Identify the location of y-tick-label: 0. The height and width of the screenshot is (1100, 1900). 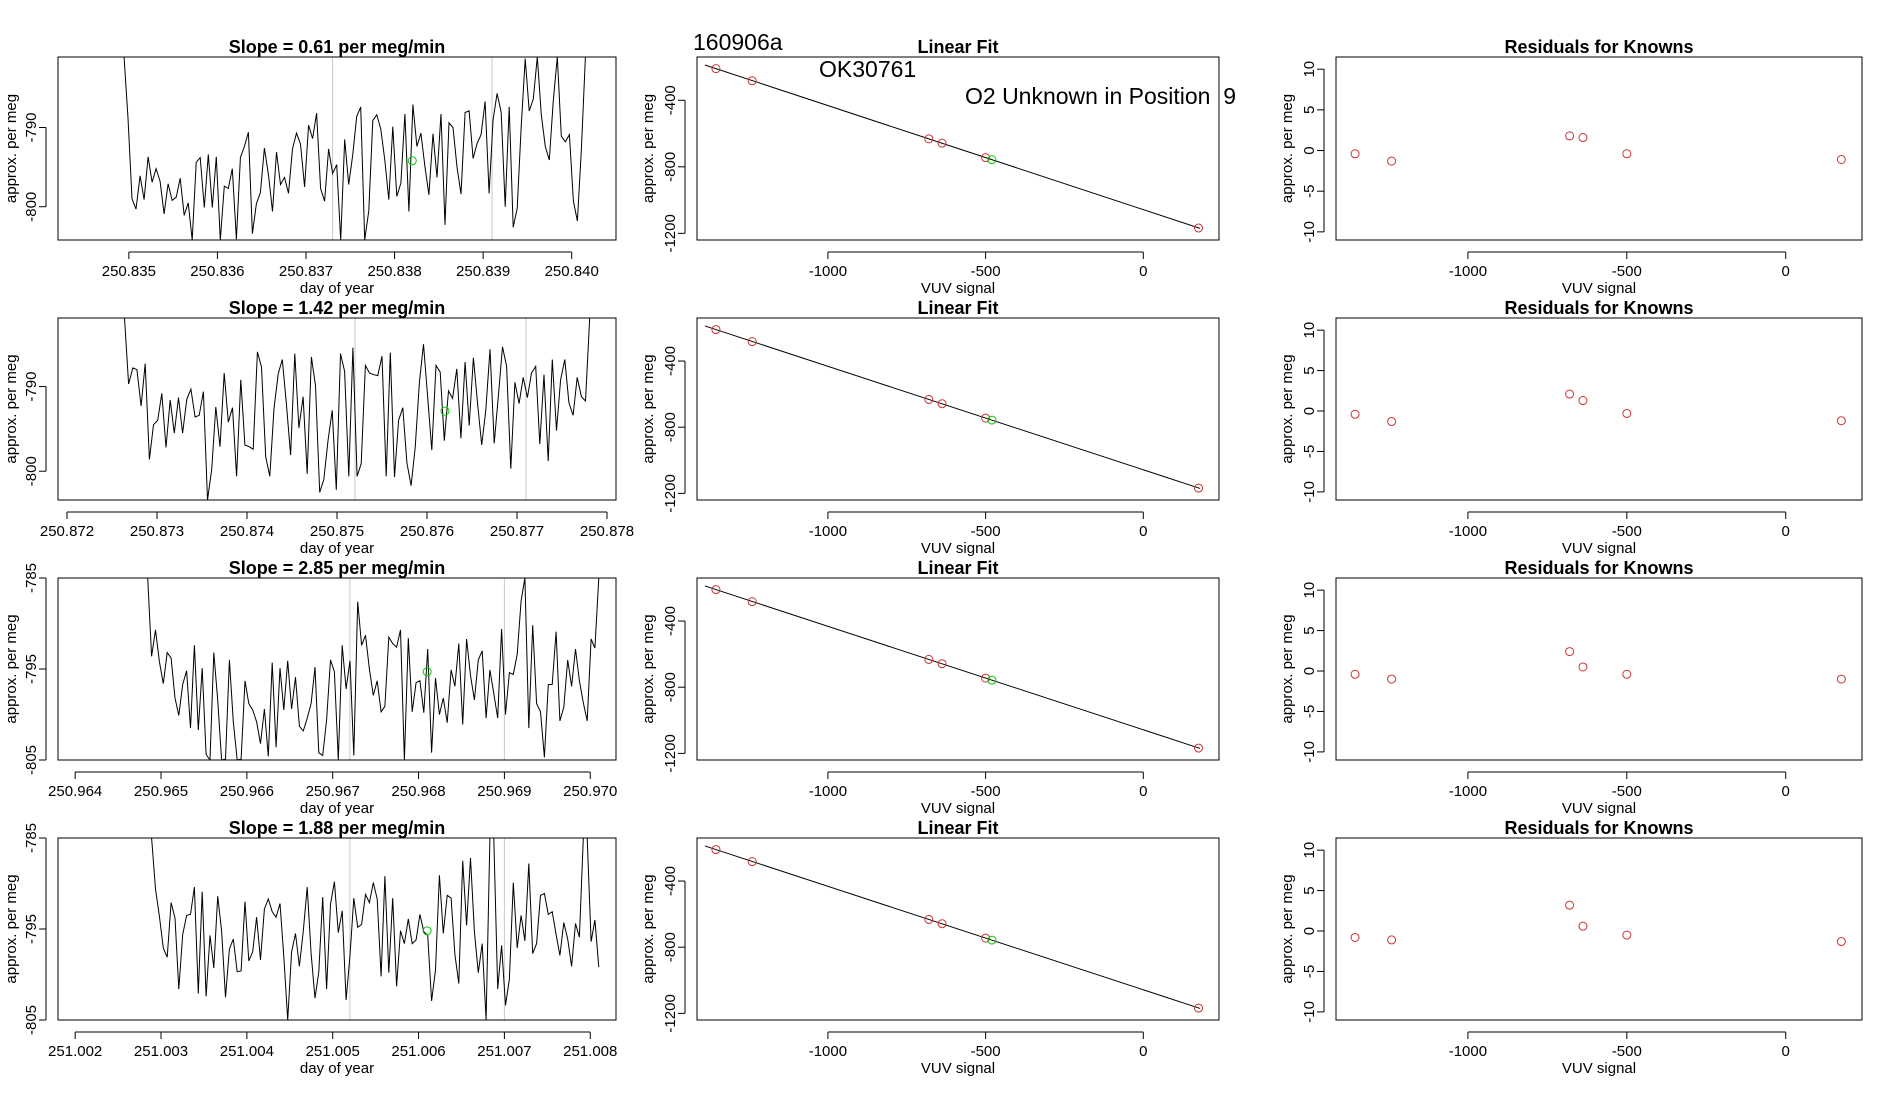
(1309, 150).